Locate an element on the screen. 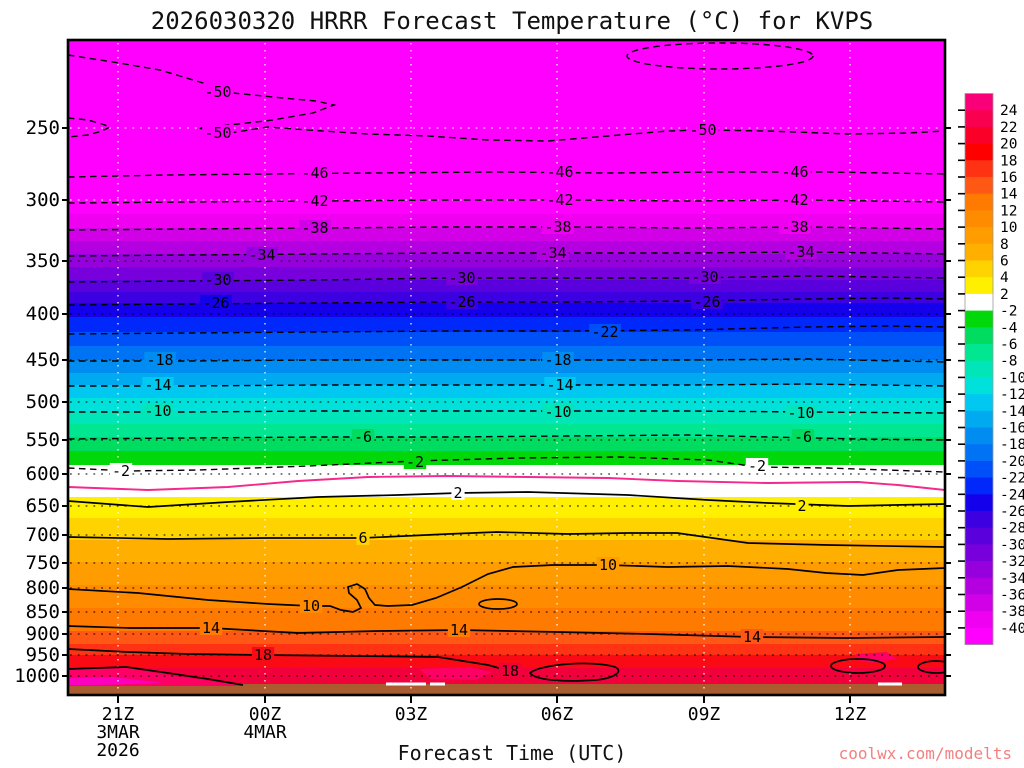  contour-label--30: -30 is located at coordinates (704, 277).